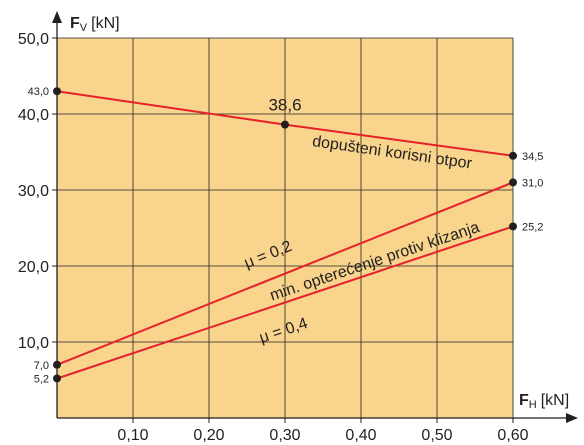 The width and height of the screenshot is (584, 445). I want to click on x-tick-label-5: 0,60, so click(512, 435).